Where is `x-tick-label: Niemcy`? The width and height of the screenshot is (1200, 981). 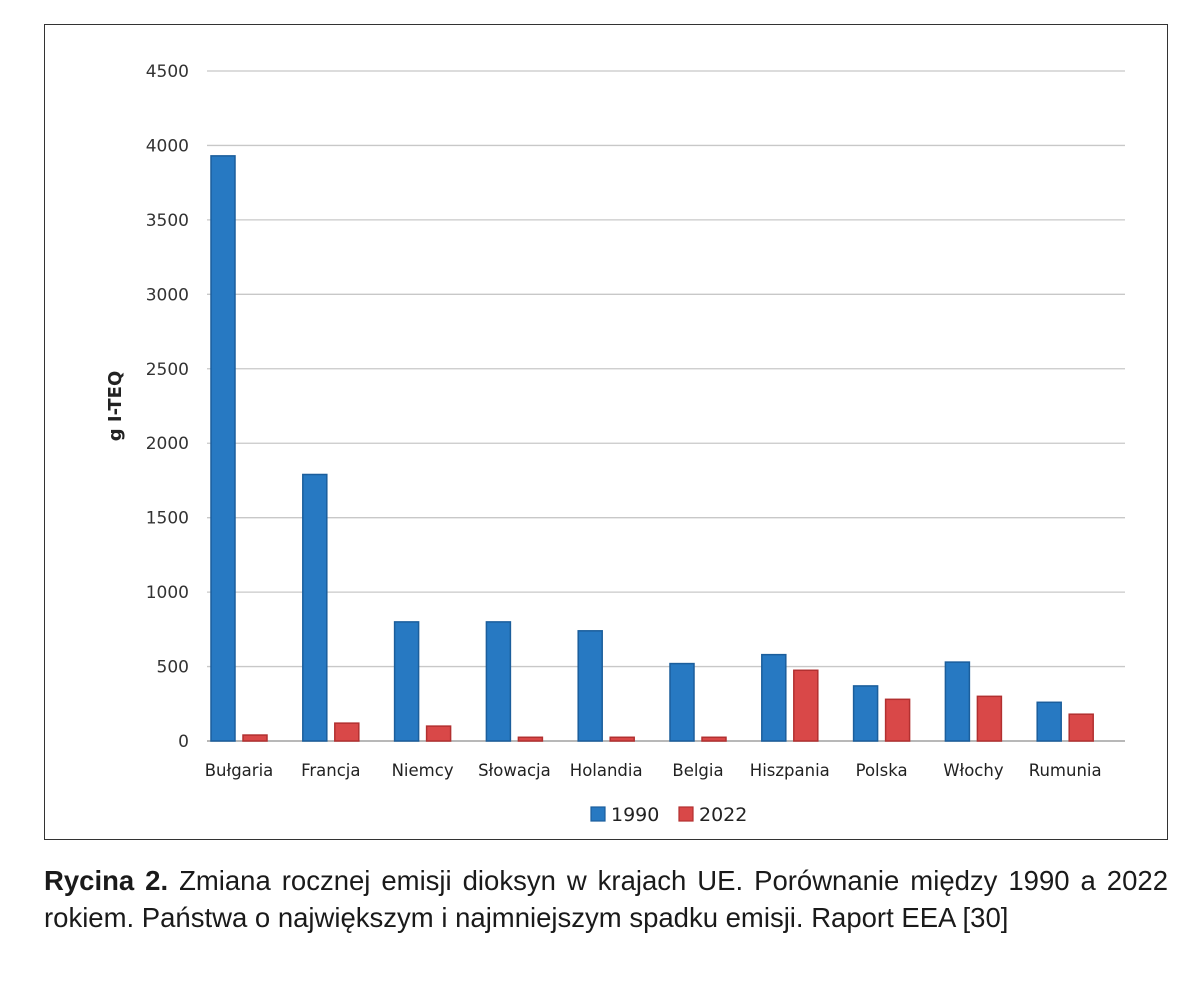
x-tick-label: Niemcy is located at coordinates (423, 770).